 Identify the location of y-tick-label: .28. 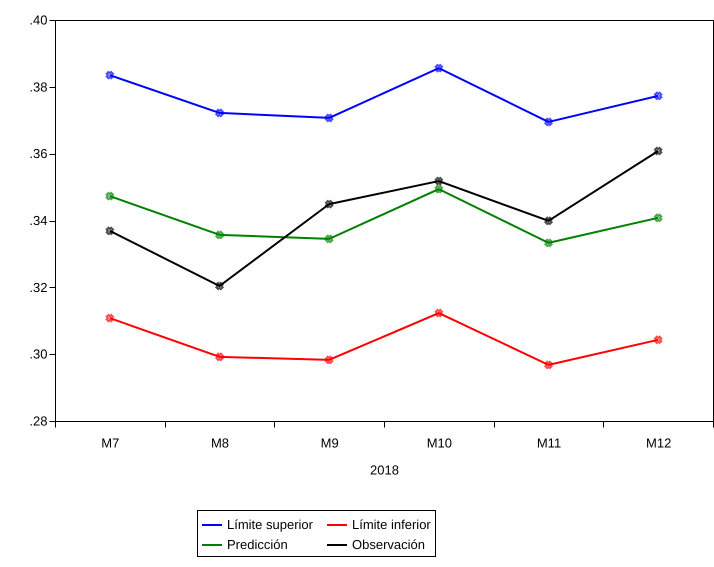
(38, 421).